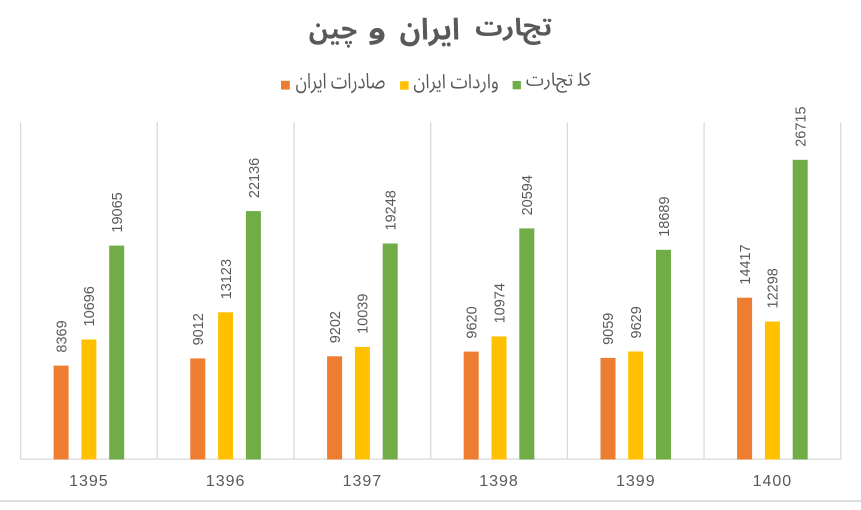 The width and height of the screenshot is (861, 510). What do you see at coordinates (392, 210) in the screenshot?
I see `svg-text: 19248` at bounding box center [392, 210].